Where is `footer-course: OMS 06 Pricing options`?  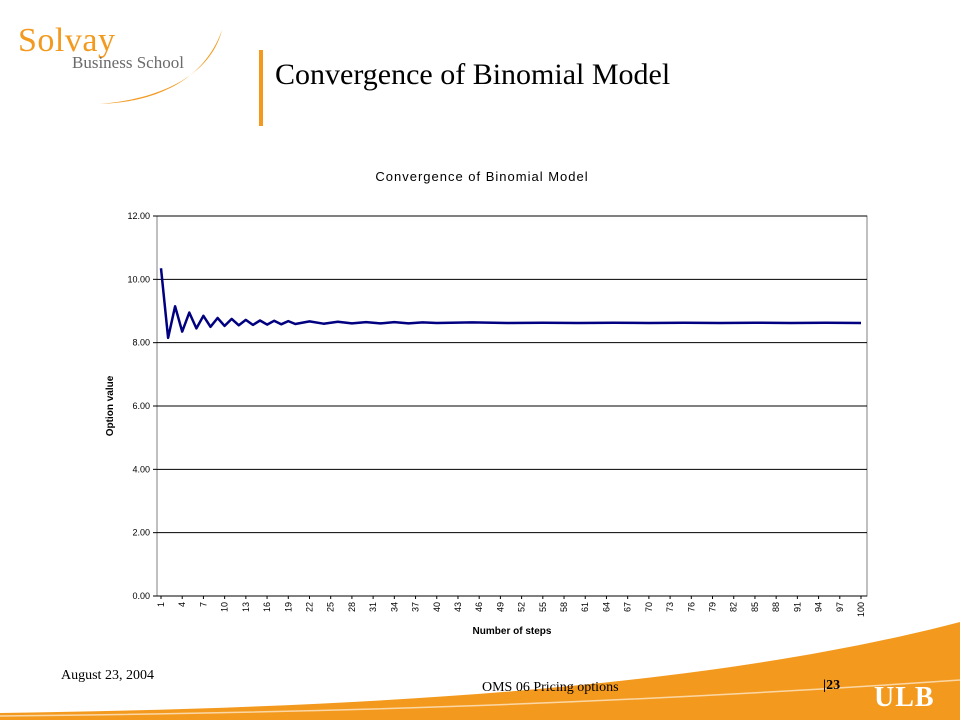 footer-course: OMS 06 Pricing options is located at coordinates (550, 687).